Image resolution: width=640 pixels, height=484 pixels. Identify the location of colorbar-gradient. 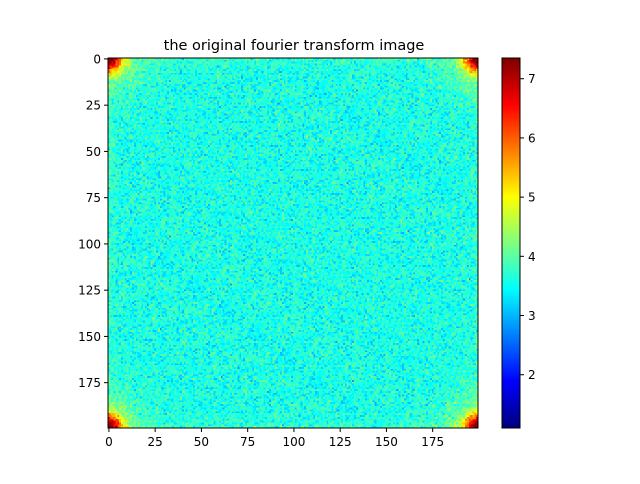
(511, 243).